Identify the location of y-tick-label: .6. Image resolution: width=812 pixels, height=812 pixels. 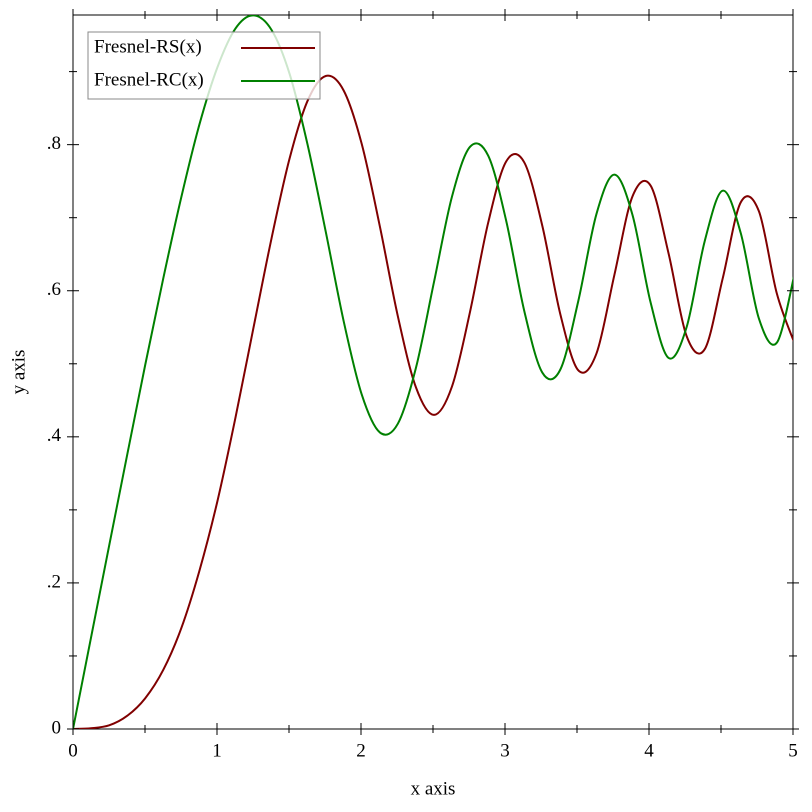
(54, 289).